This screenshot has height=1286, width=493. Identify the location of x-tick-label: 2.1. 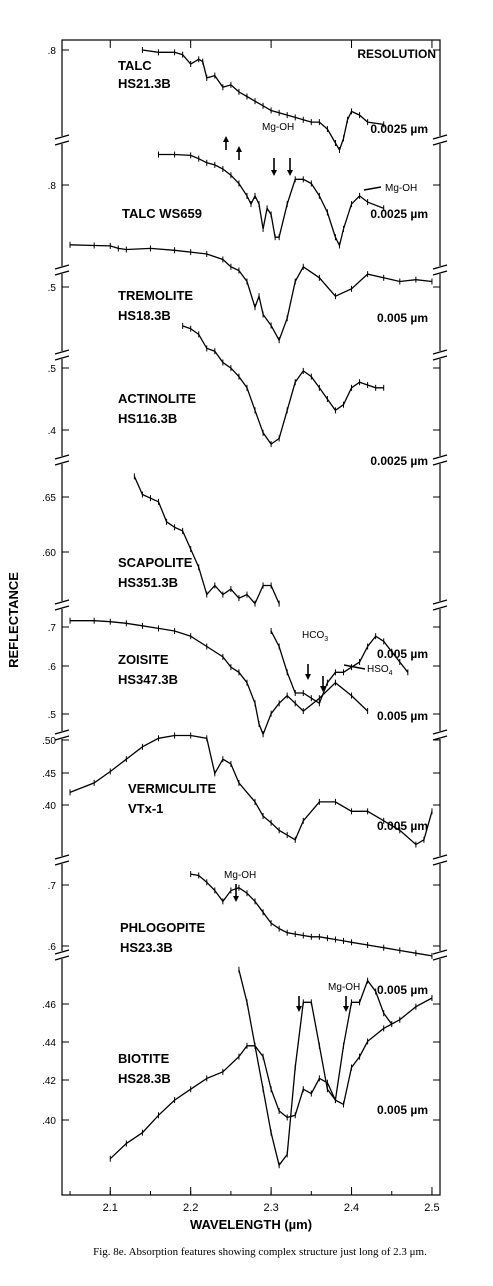
(110, 1208).